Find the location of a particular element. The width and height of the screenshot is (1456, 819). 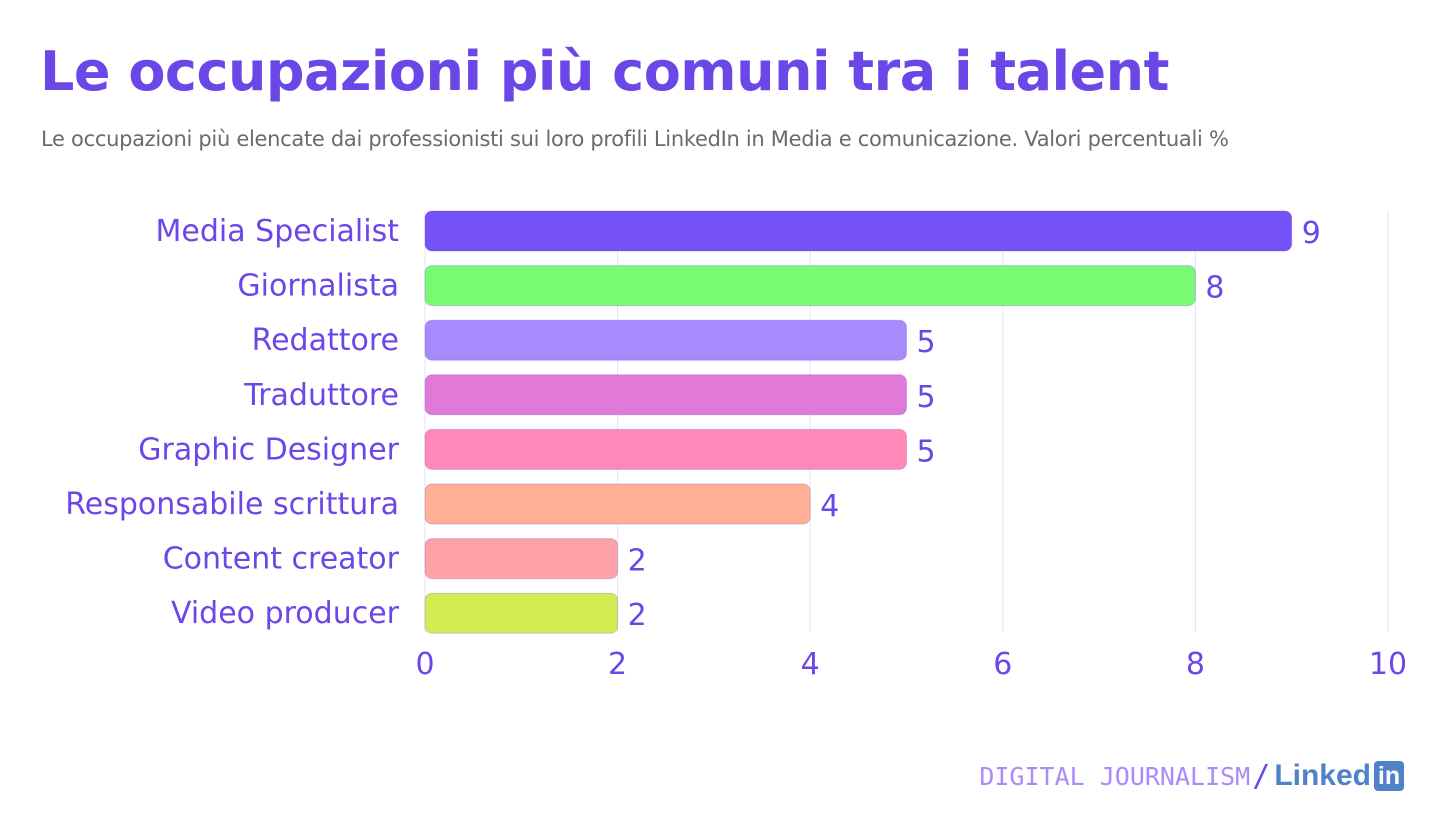

category-label: Video producer is located at coordinates (285, 613).